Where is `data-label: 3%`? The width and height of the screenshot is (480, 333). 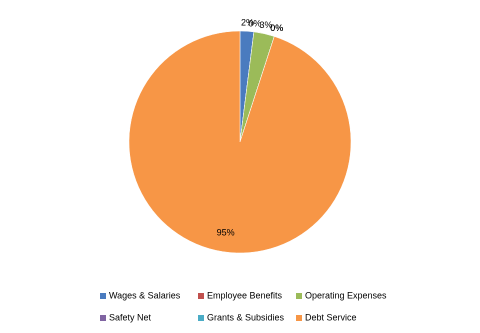 data-label: 3% is located at coordinates (265, 25).